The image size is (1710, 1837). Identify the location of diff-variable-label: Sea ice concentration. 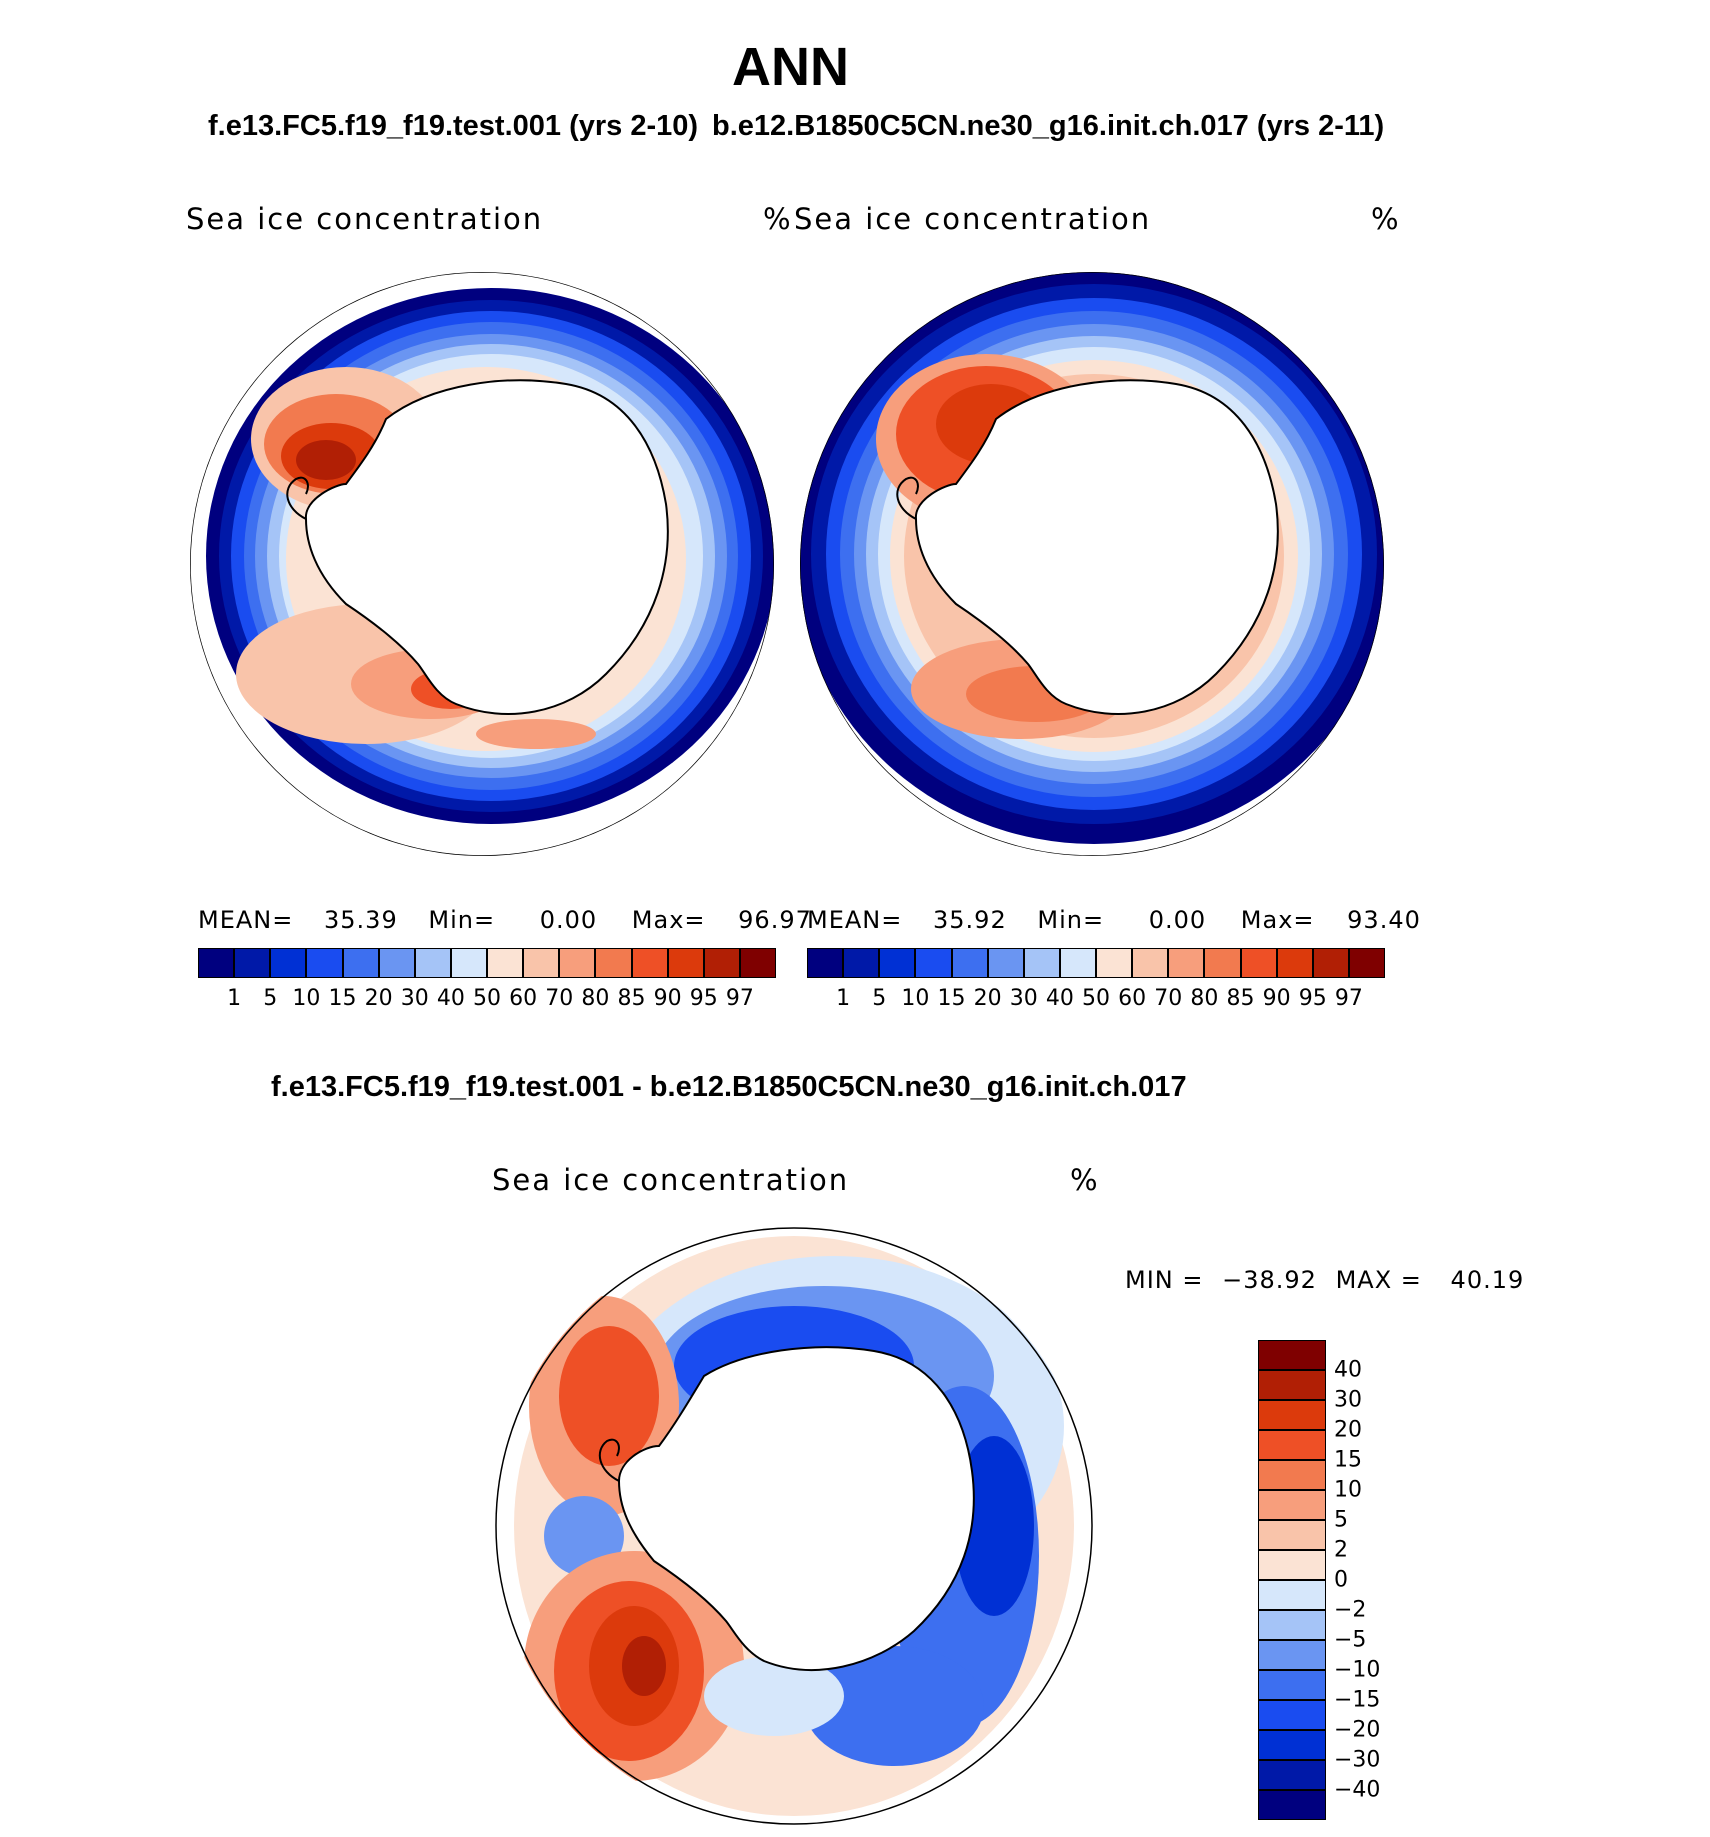
(671, 1180).